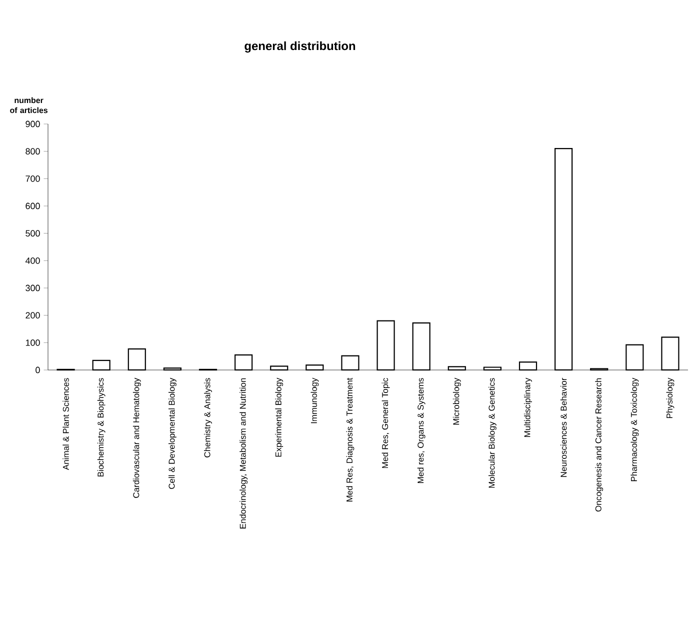 The height and width of the screenshot is (632, 695). I want to click on x-tick-label: Oncogenesis and Cancer Research, so click(599, 445).